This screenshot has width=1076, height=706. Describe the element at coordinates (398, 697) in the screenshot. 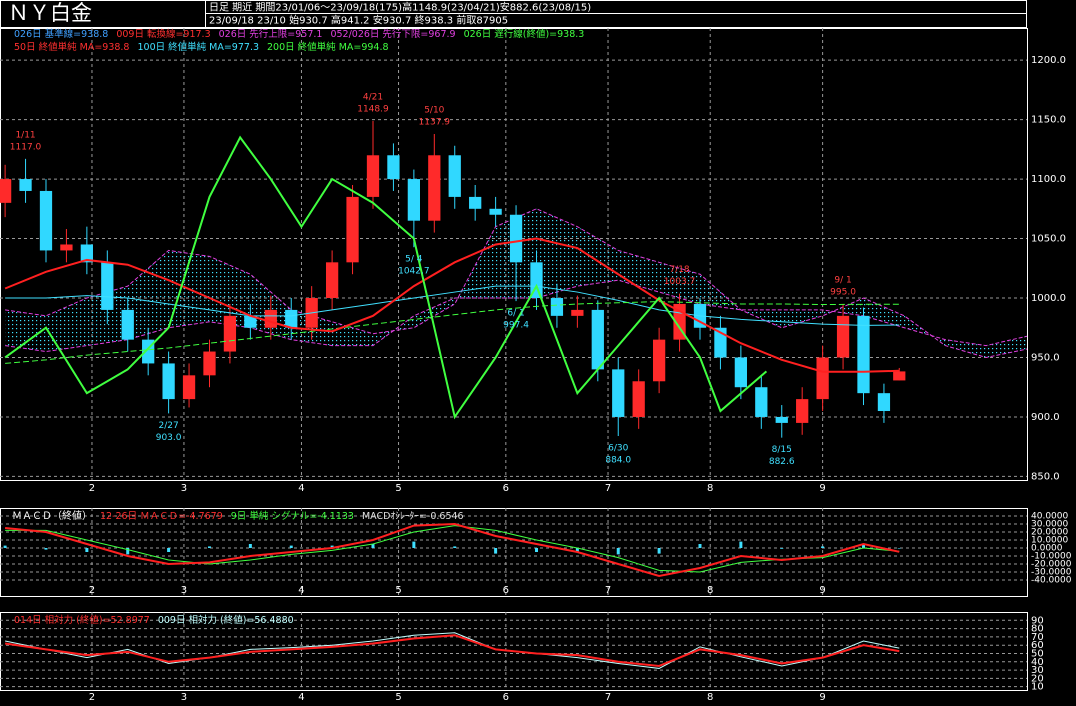

I see `x-tick-label: 5` at that location.